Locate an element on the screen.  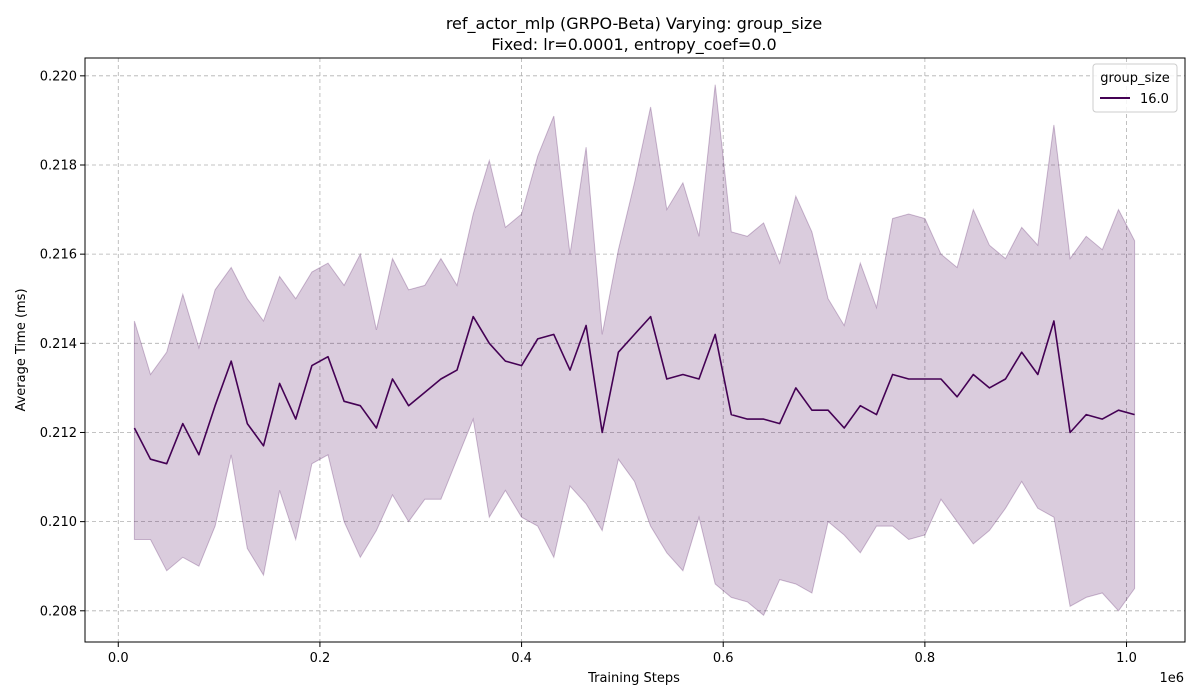
y-axis-ticks: 0.208 0.210 0.212 0.214 0.216 0.218 0.220 is located at coordinates (62, 344).